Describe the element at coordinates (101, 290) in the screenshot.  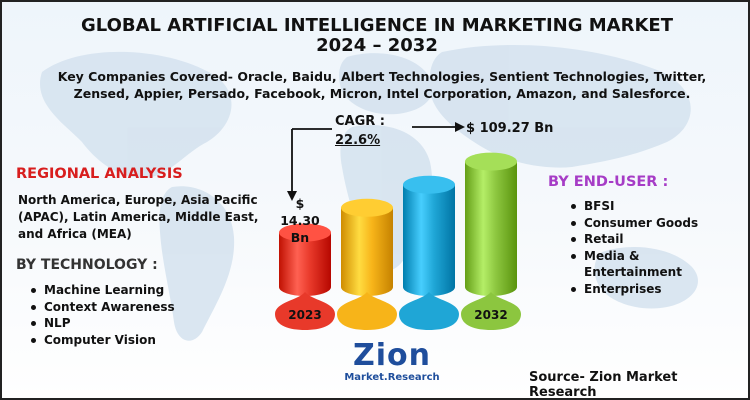
I see `technology-item: Machine Learning` at that location.